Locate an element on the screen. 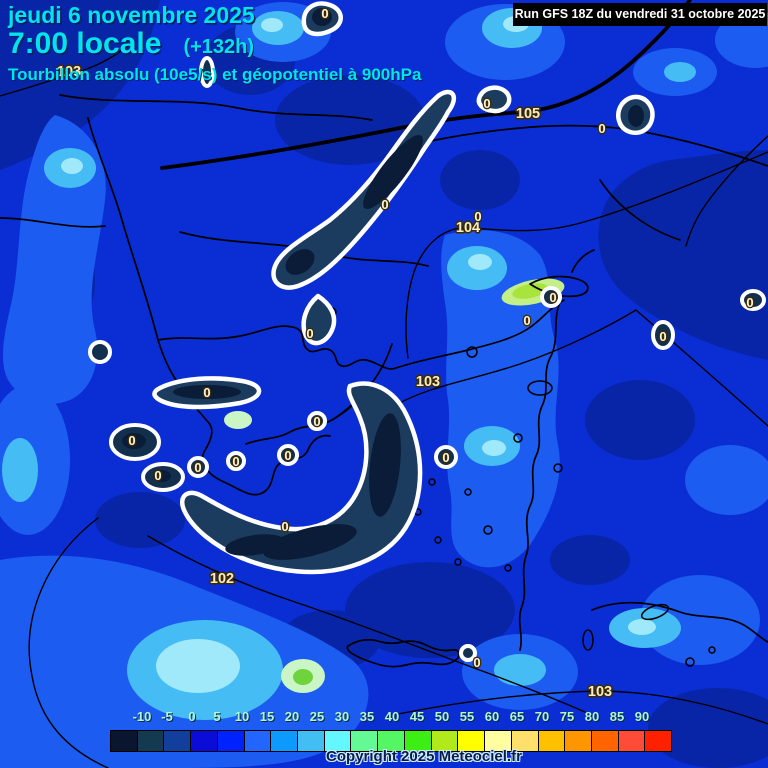  colorbar-tick-label: 20 is located at coordinates (292, 716).